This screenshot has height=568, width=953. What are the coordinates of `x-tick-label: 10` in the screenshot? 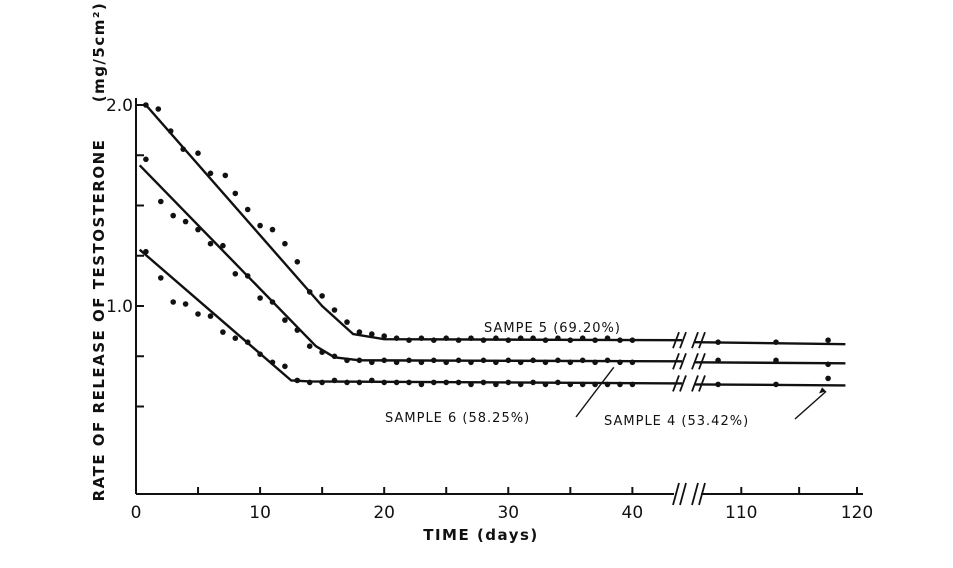 It's located at (260, 513).